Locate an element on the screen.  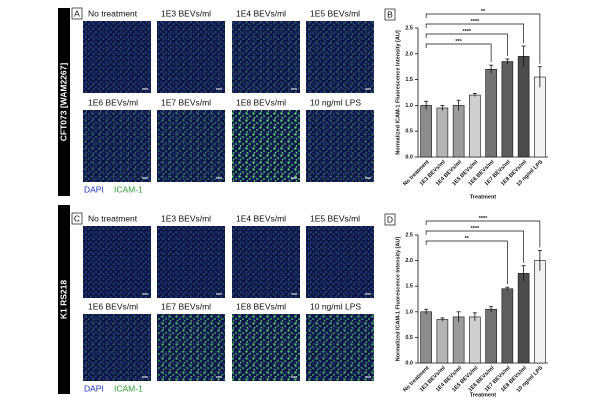
strain-label: K1 RS218 is located at coordinates (63, 299).